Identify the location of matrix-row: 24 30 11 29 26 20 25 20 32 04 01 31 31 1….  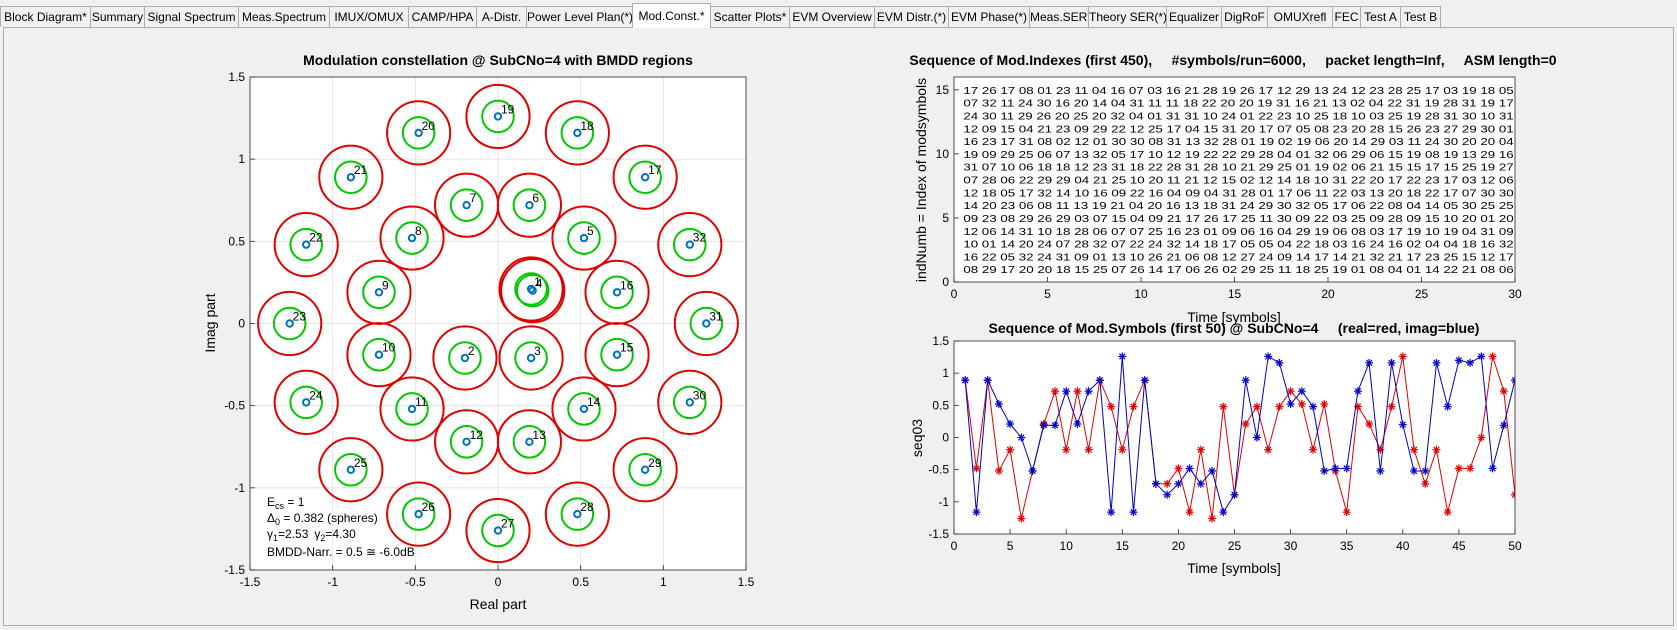
(1238, 116).